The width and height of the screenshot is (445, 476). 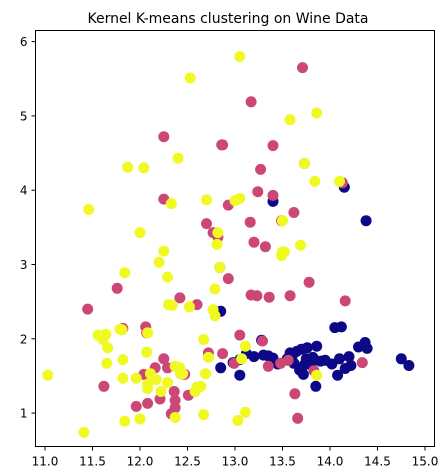 What do you see at coordinates (45, 462) in the screenshot?
I see `x-tick-label: 11.0` at bounding box center [45, 462].